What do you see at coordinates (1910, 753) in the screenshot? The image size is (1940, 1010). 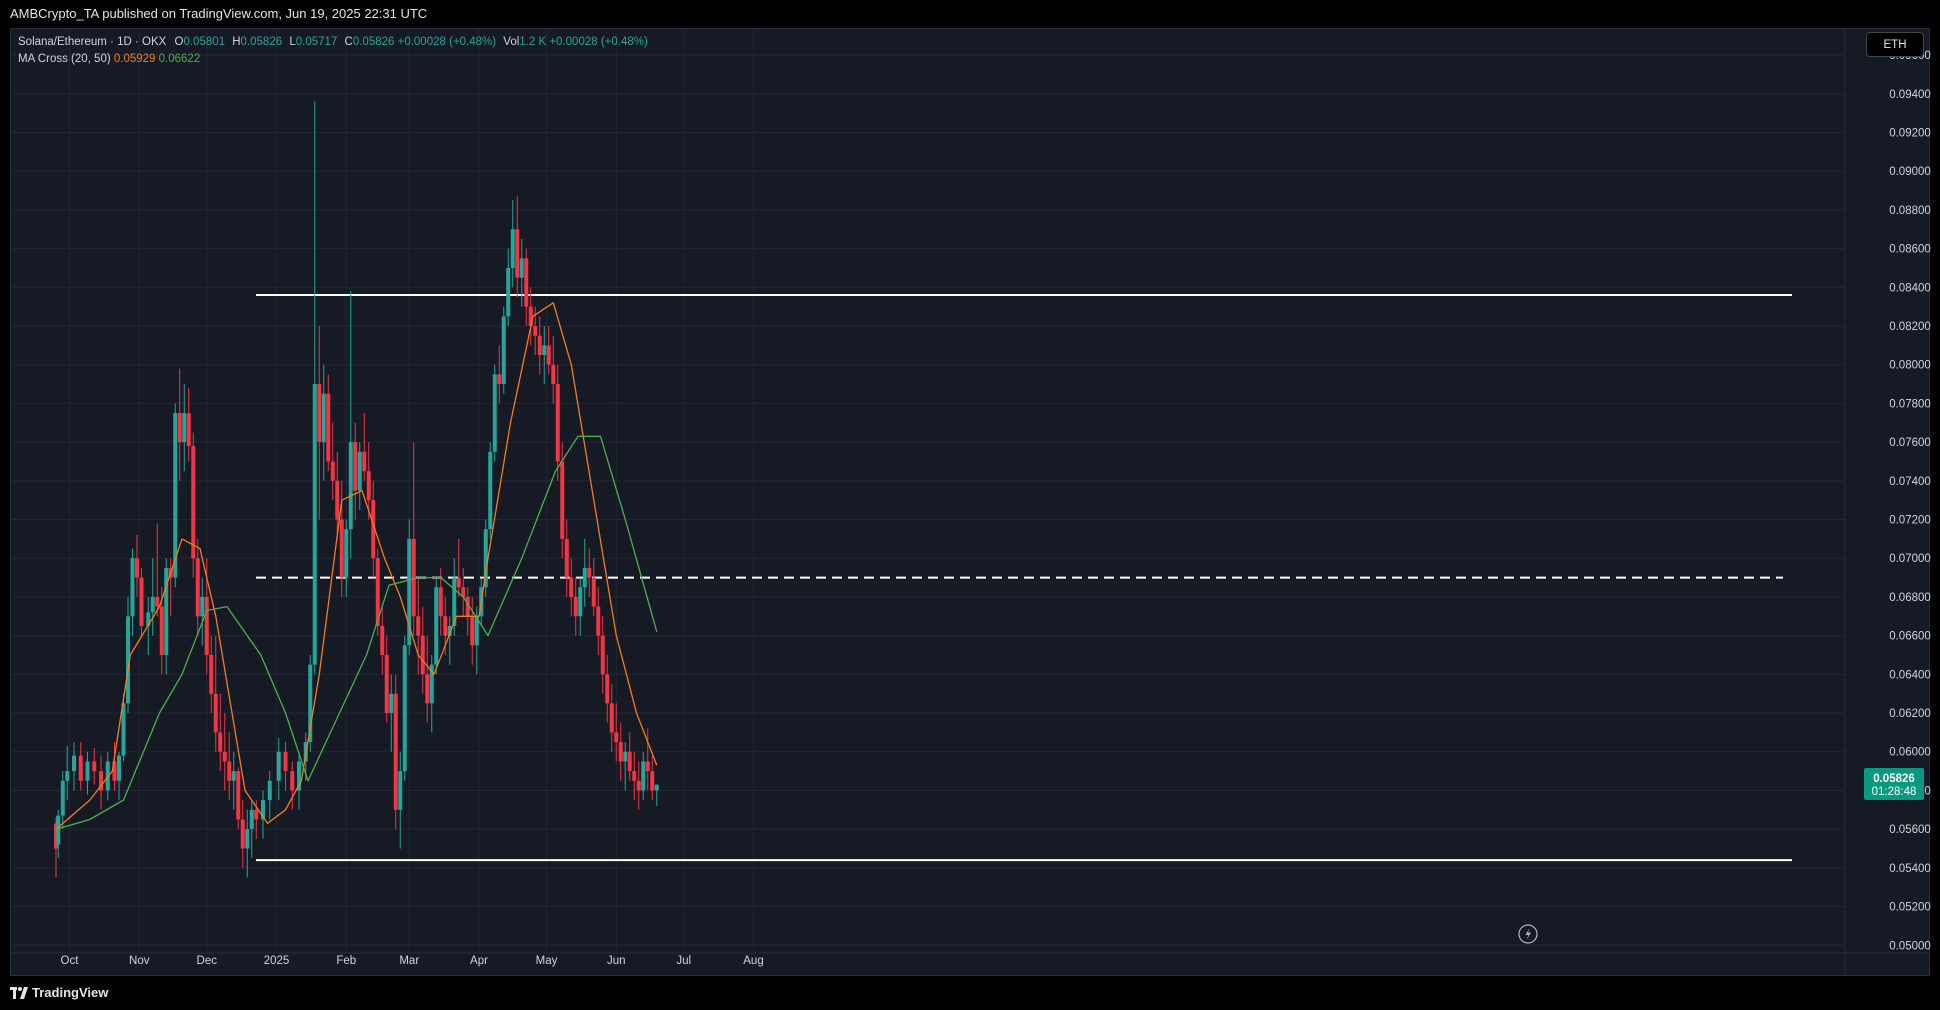 I see `price-tick-label: 0.06000` at bounding box center [1910, 753].